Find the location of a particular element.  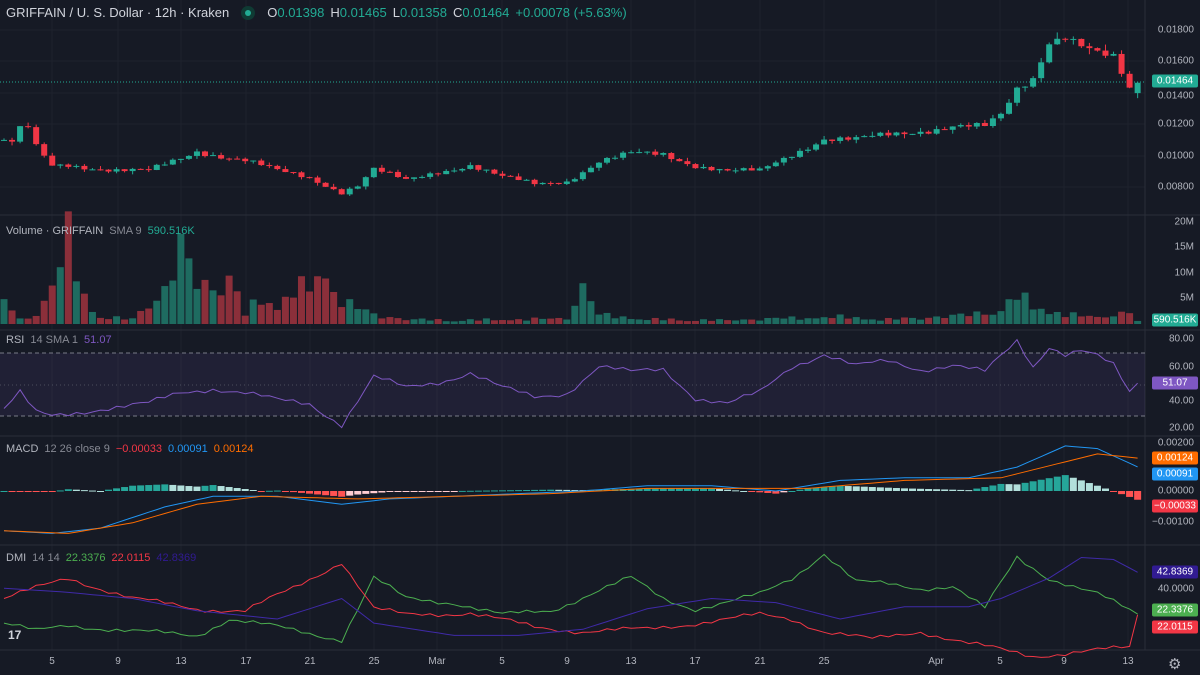

tradingview-logo: 17 is located at coordinates (15, 635).